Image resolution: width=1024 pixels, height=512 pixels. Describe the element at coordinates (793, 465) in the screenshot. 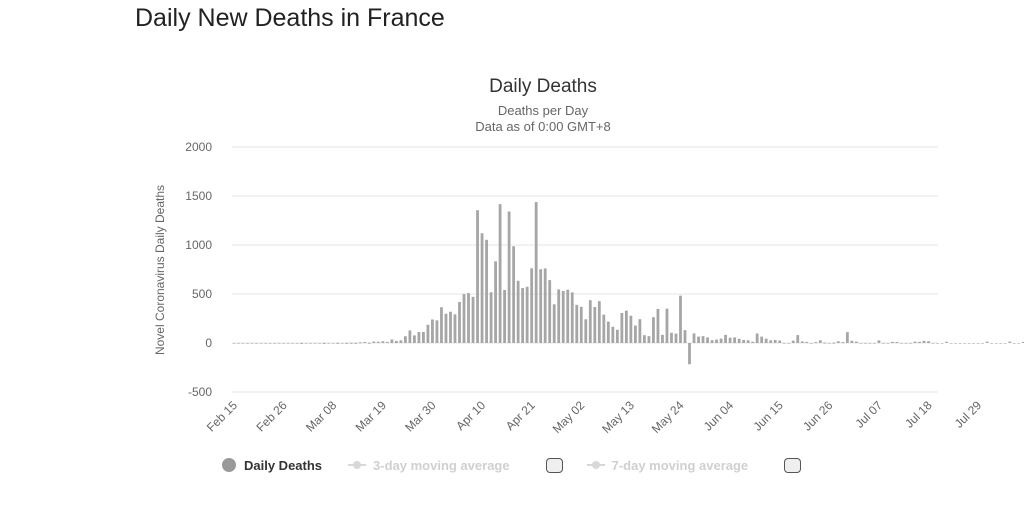

I see `toggle-7day-average` at that location.